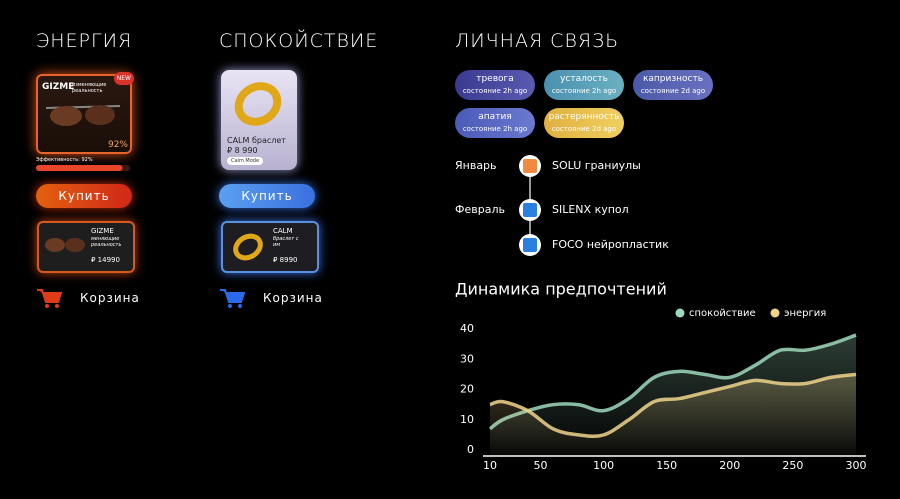 Image resolution: width=900 pixels, height=499 pixels. Describe the element at coordinates (79, 168) in the screenshot. I see `progress-fill` at that location.